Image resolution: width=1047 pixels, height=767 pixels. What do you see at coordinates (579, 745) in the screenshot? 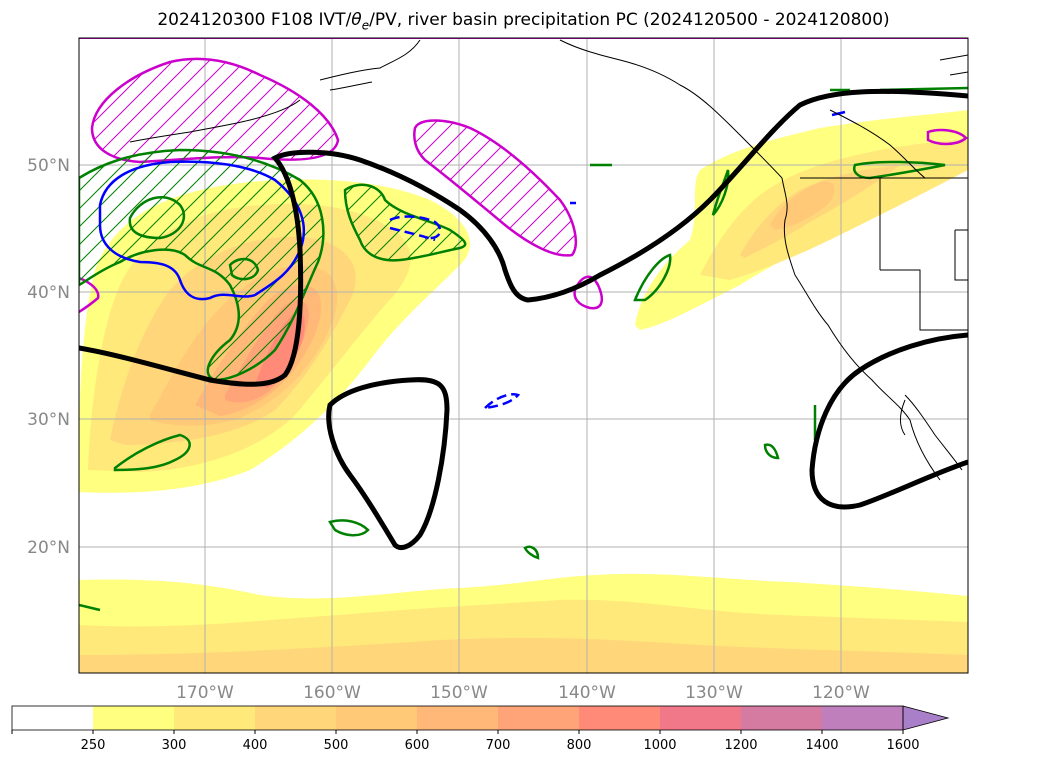
I see `colorbar-label: 800` at bounding box center [579, 745].